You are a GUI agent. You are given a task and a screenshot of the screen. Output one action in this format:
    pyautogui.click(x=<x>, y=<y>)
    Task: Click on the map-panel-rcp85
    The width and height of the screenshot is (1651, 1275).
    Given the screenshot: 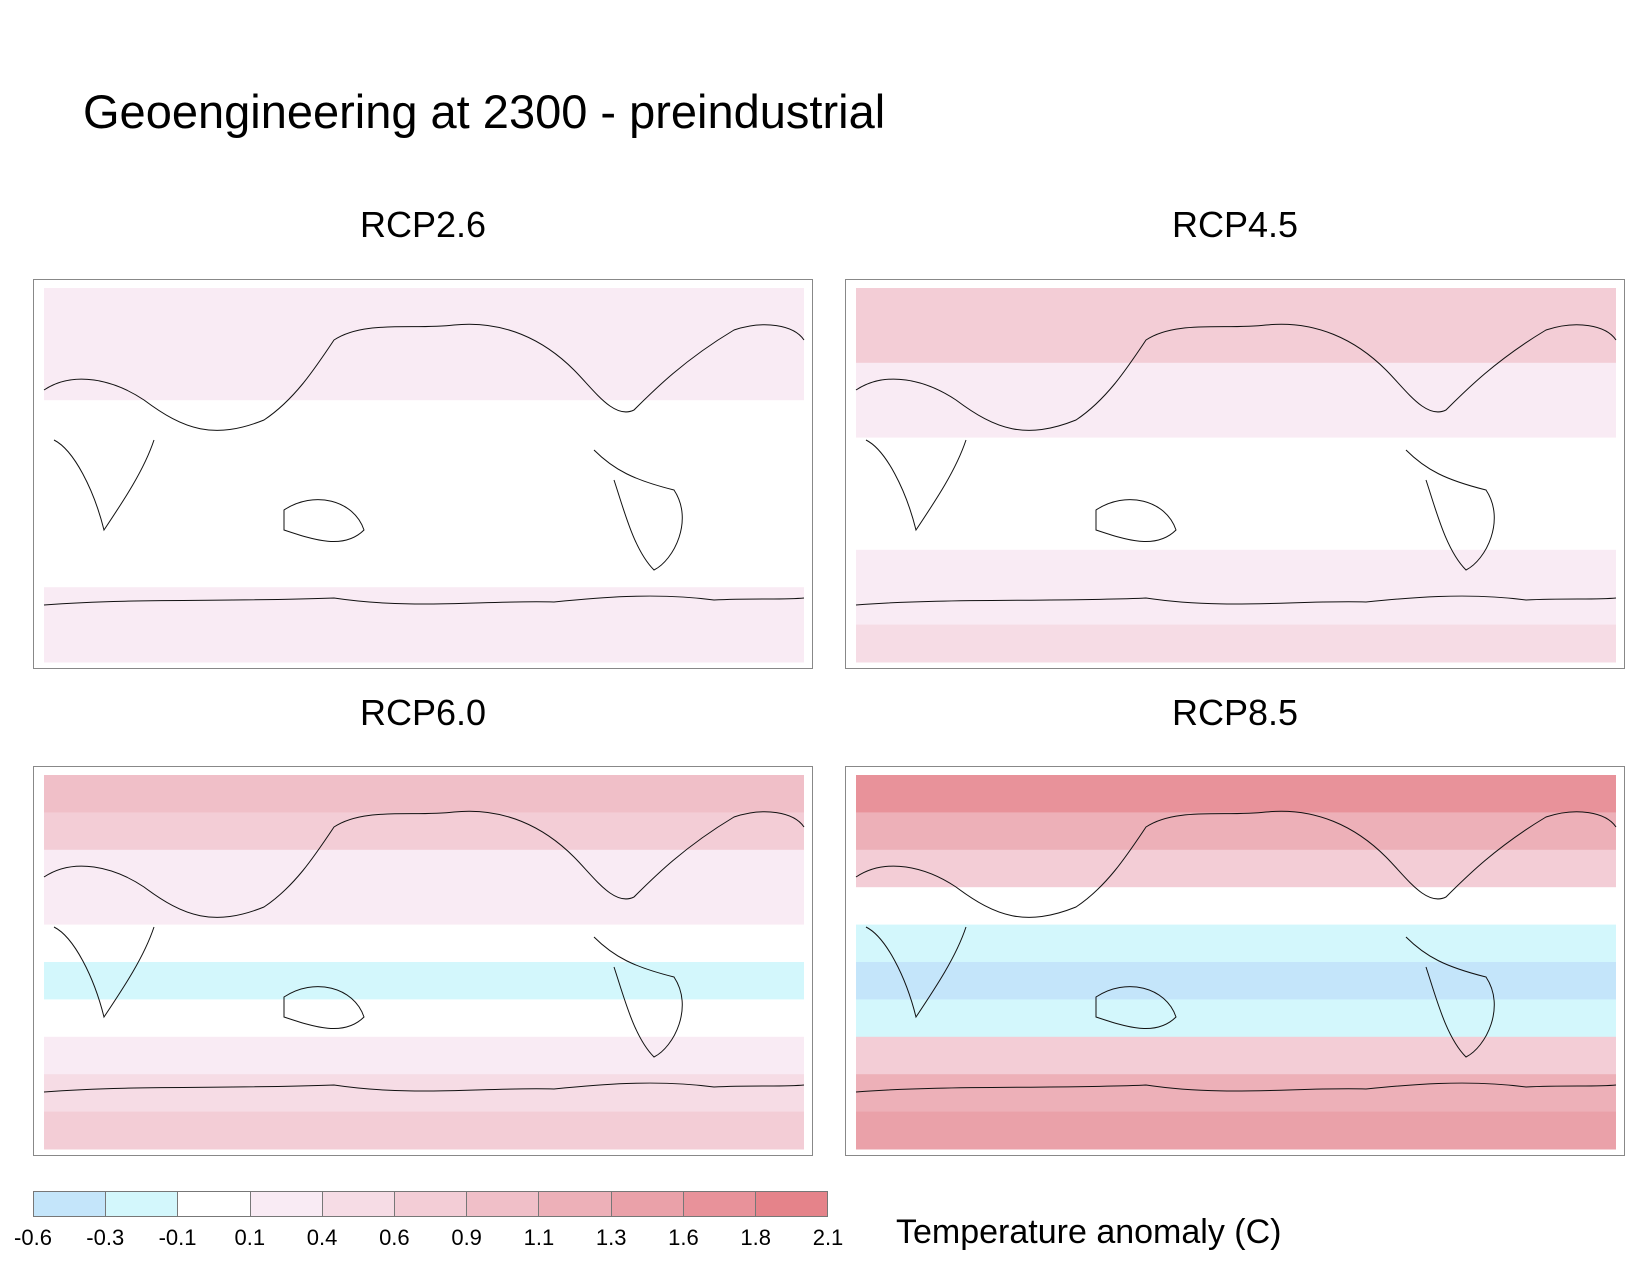 What is the action you would take?
    pyautogui.click(x=1235, y=961)
    